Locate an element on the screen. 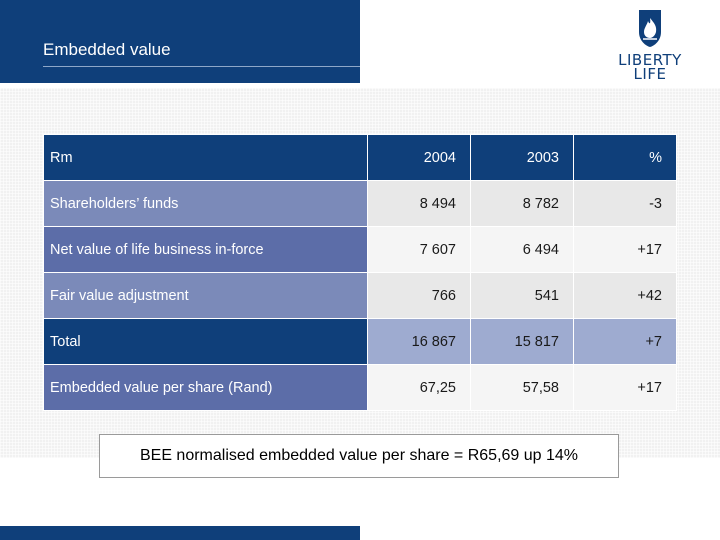 Image resolution: width=720 pixels, height=540 pixels. cell-2004: 67,25 is located at coordinates (419, 387).